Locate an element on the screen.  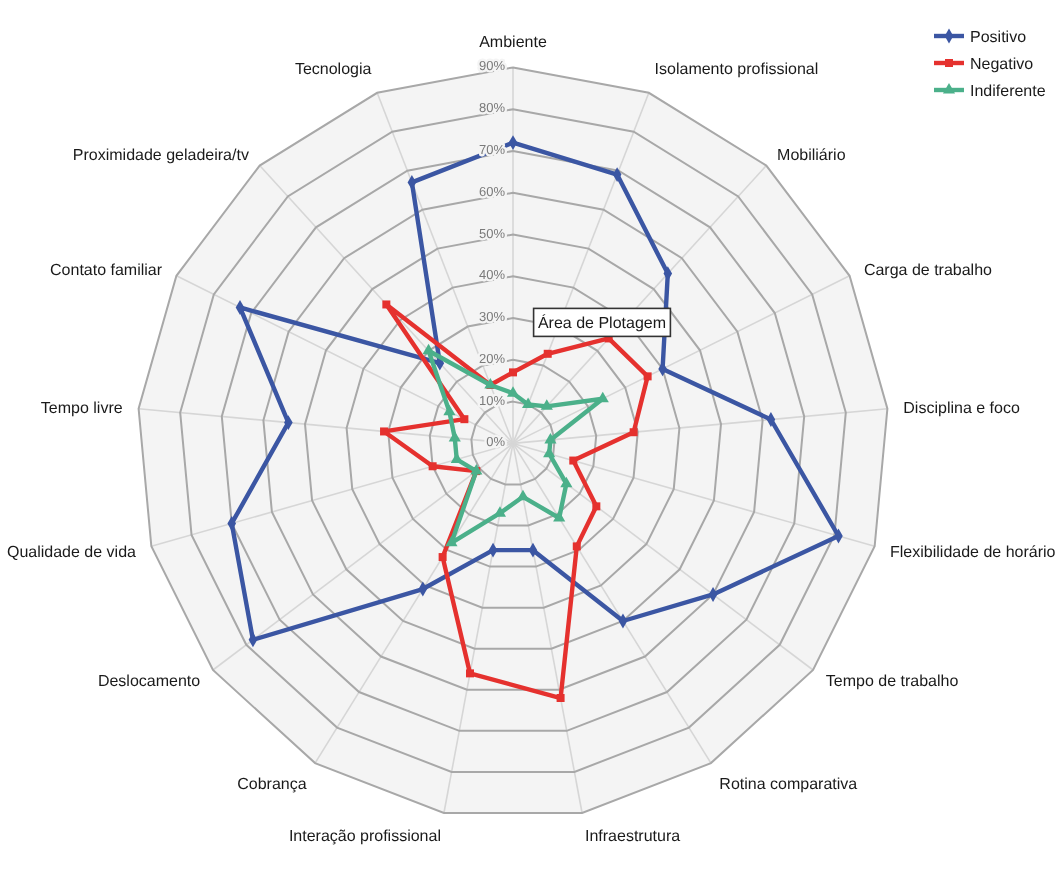
legend-label: Positivo is located at coordinates (999, 37).